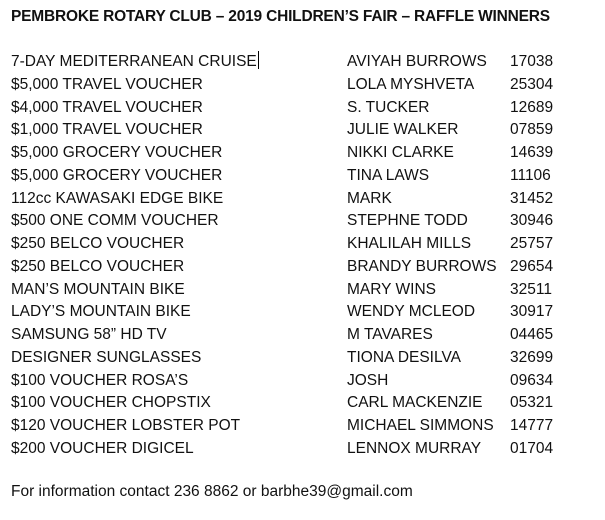 This screenshot has height=520, width=605. What do you see at coordinates (100, 380) in the screenshot?
I see `prize-cell: $100 VOUCHER ROSA’S` at bounding box center [100, 380].